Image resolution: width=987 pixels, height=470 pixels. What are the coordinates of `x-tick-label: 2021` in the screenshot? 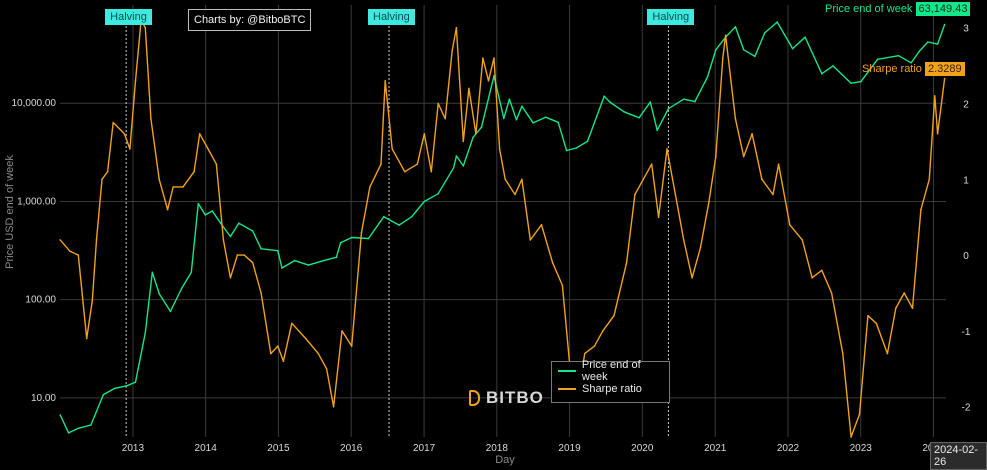 It's located at (715, 448).